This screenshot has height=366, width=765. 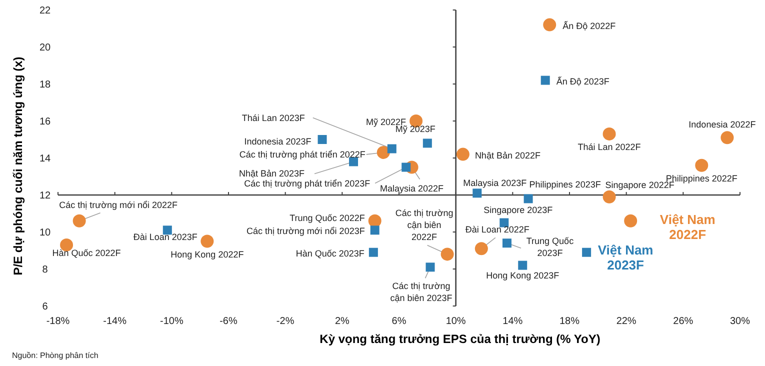 What do you see at coordinates (550, 247) in the screenshot?
I see `annotation: Trung Quốc 2023F` at bounding box center [550, 247].